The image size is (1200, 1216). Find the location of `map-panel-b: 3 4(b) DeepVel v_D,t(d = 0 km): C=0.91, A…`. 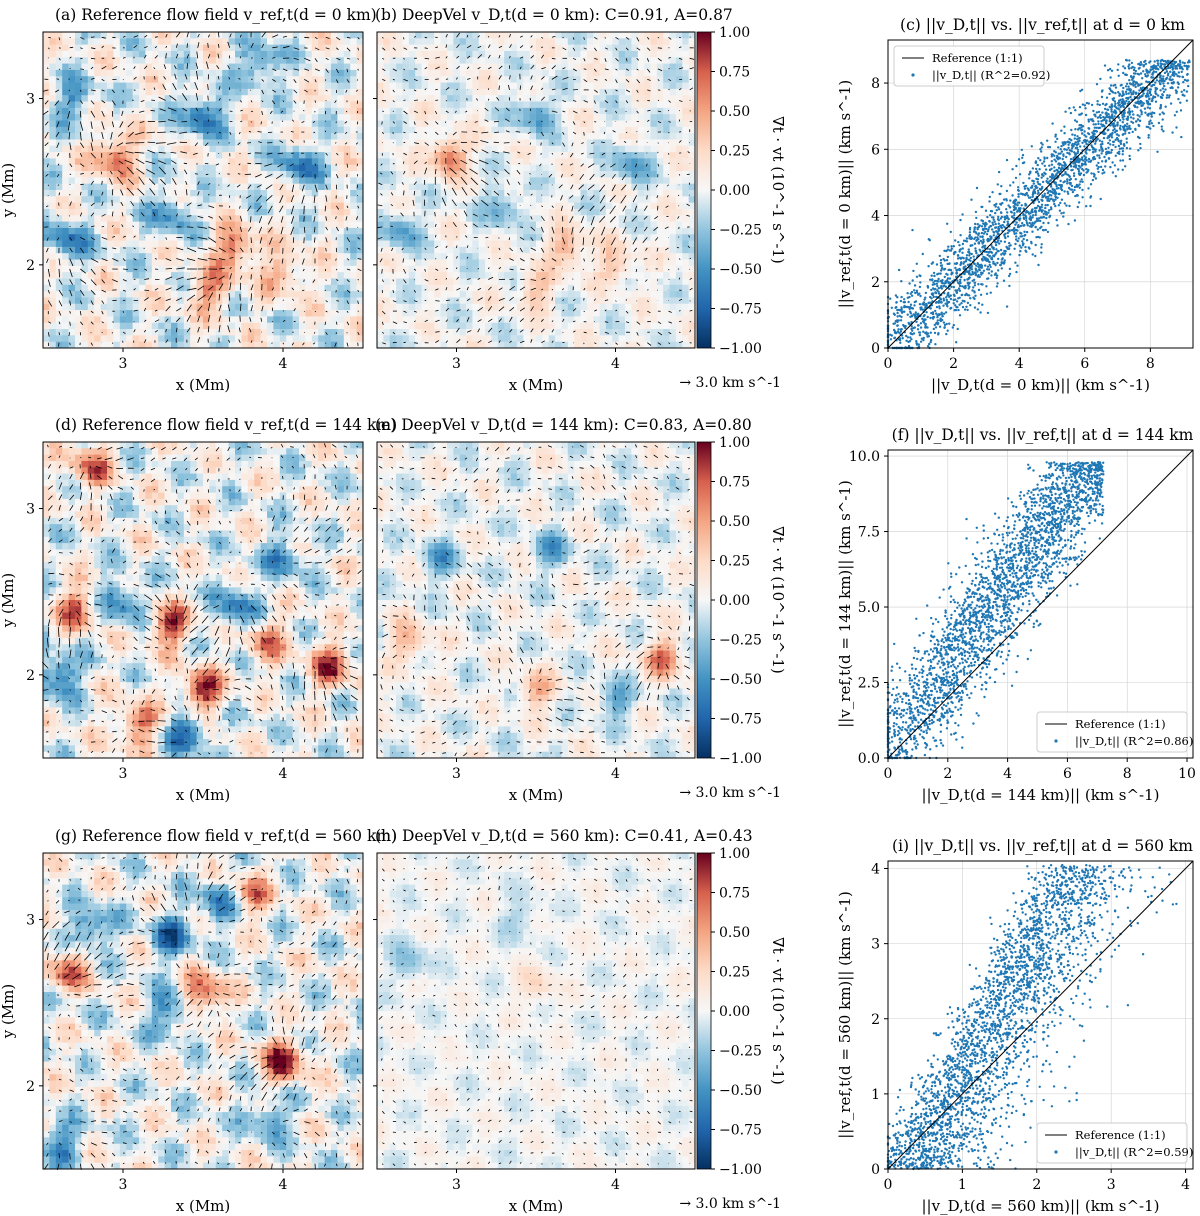

map-panel-b: 3 4(b) DeepVel v_D,t(d = 0 km): C=0.91, A… is located at coordinates (553, 200).